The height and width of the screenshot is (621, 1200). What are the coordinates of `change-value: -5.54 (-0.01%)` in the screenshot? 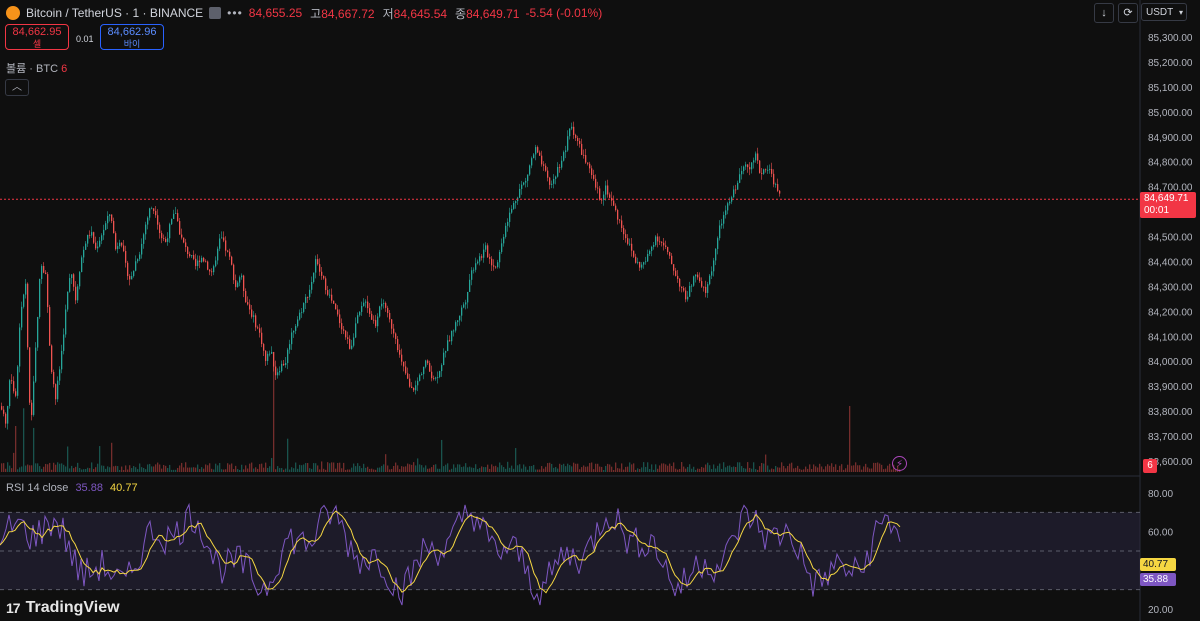 It's located at (564, 13).